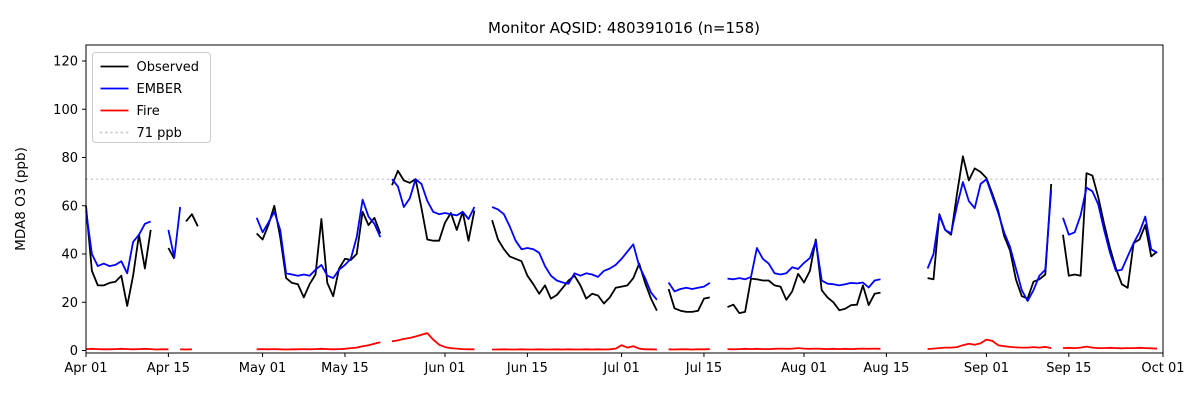 The image size is (1200, 400). I want to click on y-tick-label: 80, so click(69, 158).